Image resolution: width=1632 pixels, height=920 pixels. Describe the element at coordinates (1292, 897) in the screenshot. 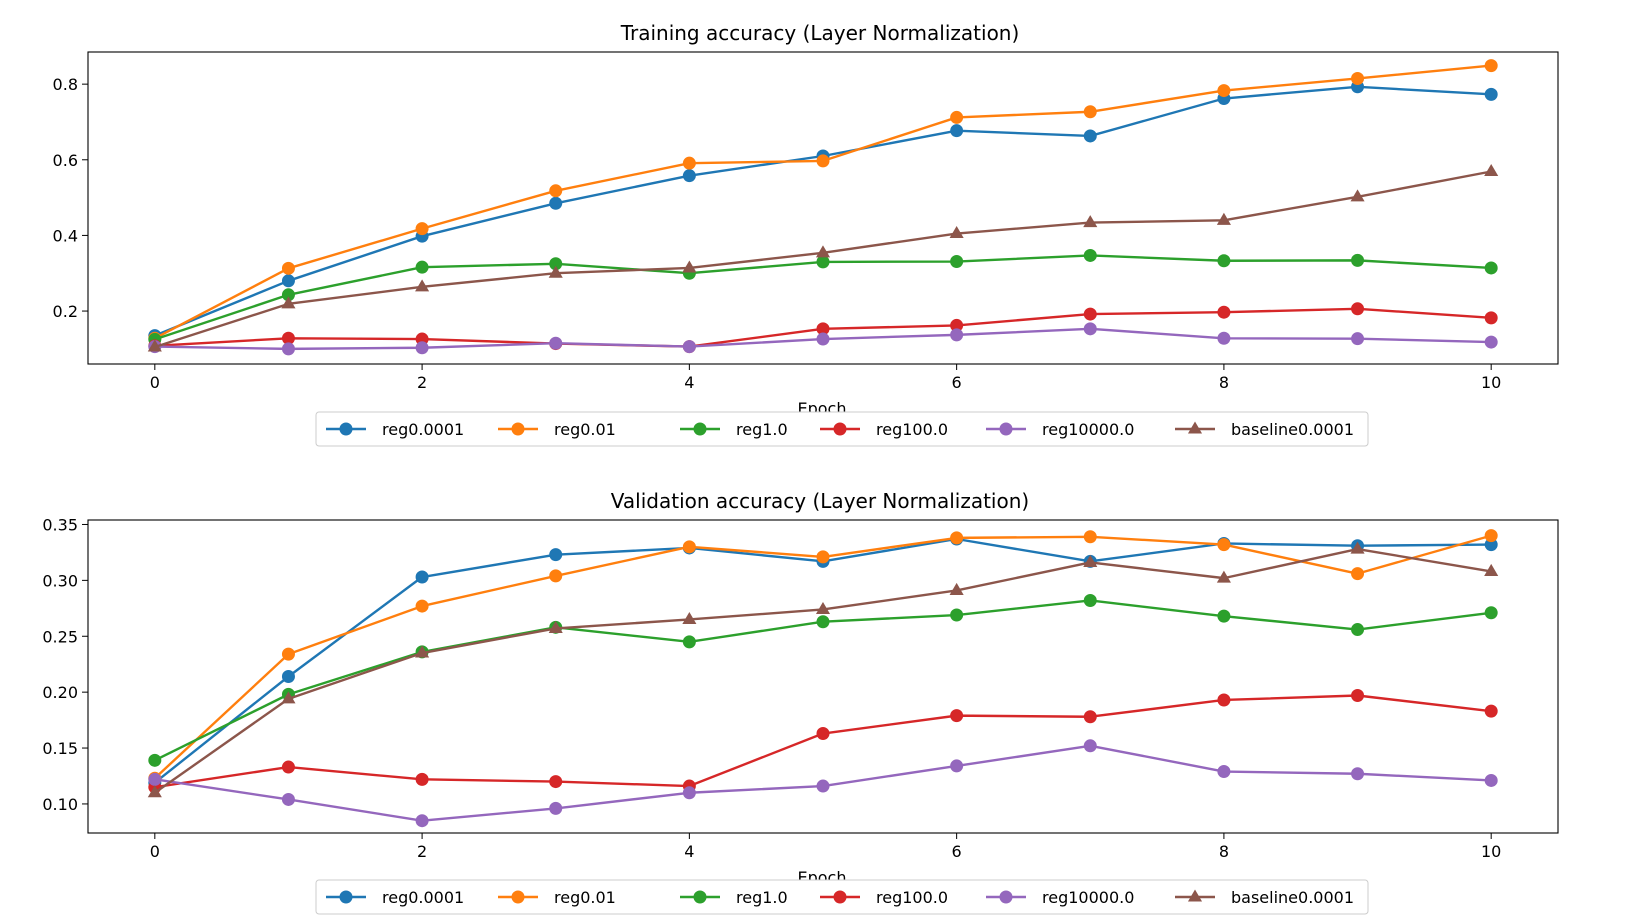

I see `legend-label: baseline0.0001` at that location.